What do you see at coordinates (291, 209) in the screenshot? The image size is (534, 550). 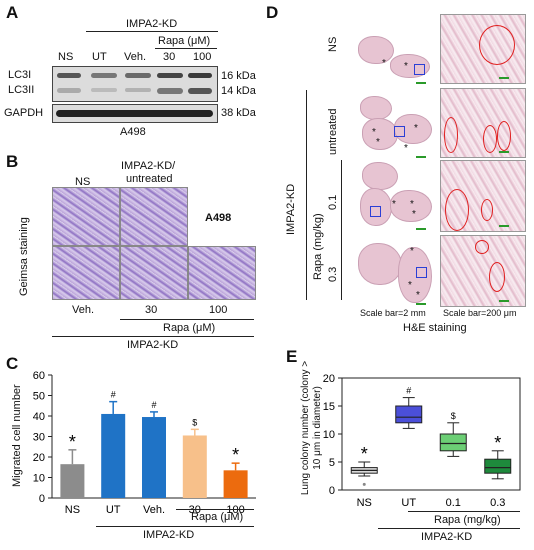 I see `panel-d-group-label: IMPA2-KD` at bounding box center [291, 209].